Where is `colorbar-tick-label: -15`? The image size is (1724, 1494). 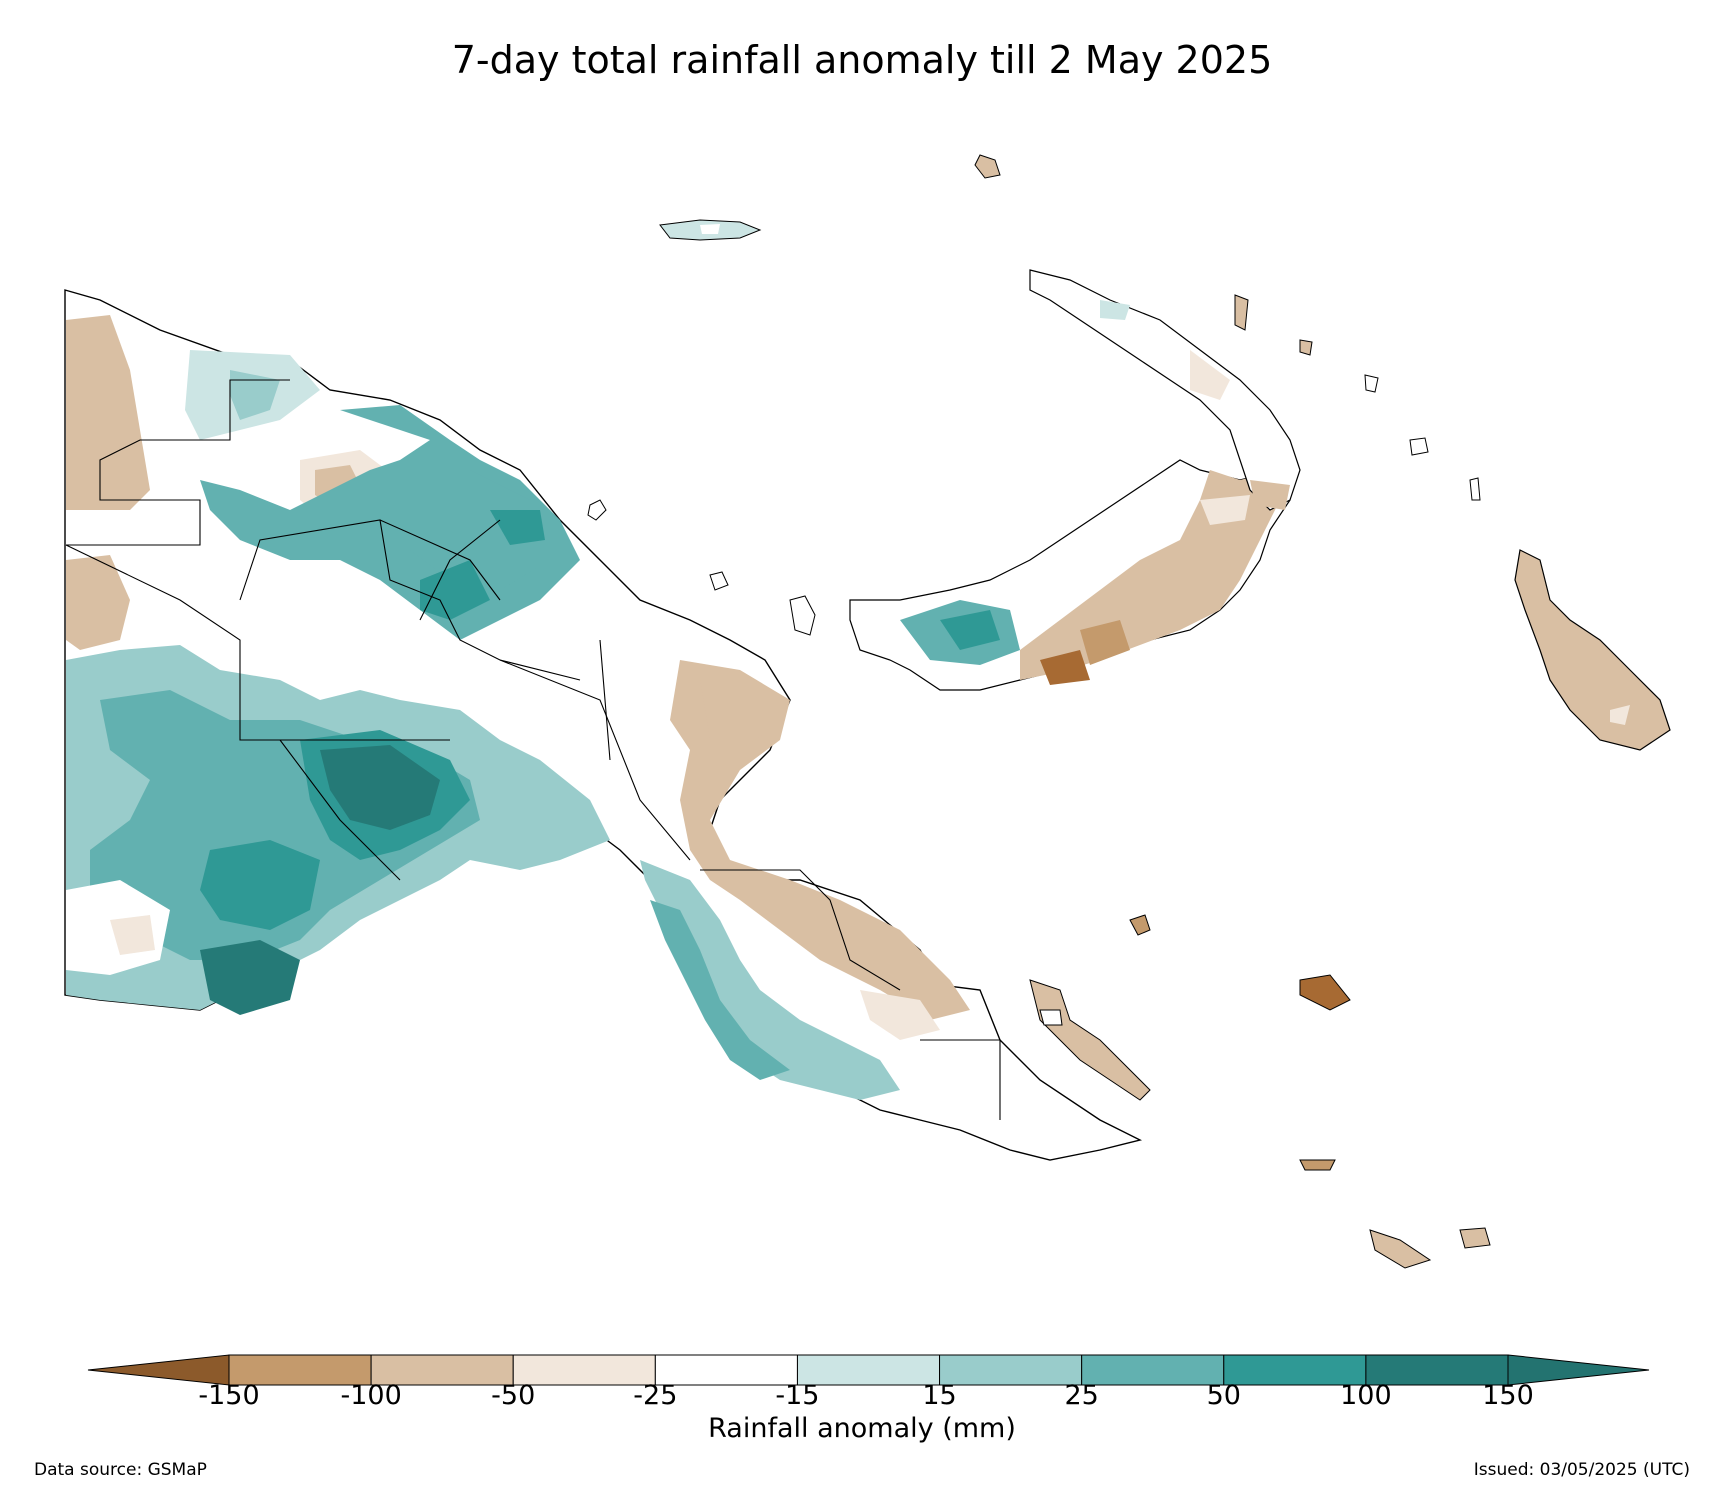
colorbar-tick-label: -15 is located at coordinates (797, 1395).